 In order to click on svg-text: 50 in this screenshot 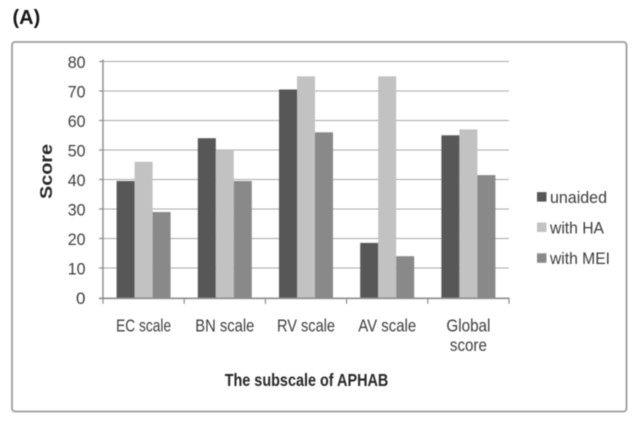, I will do `click(77, 151)`.